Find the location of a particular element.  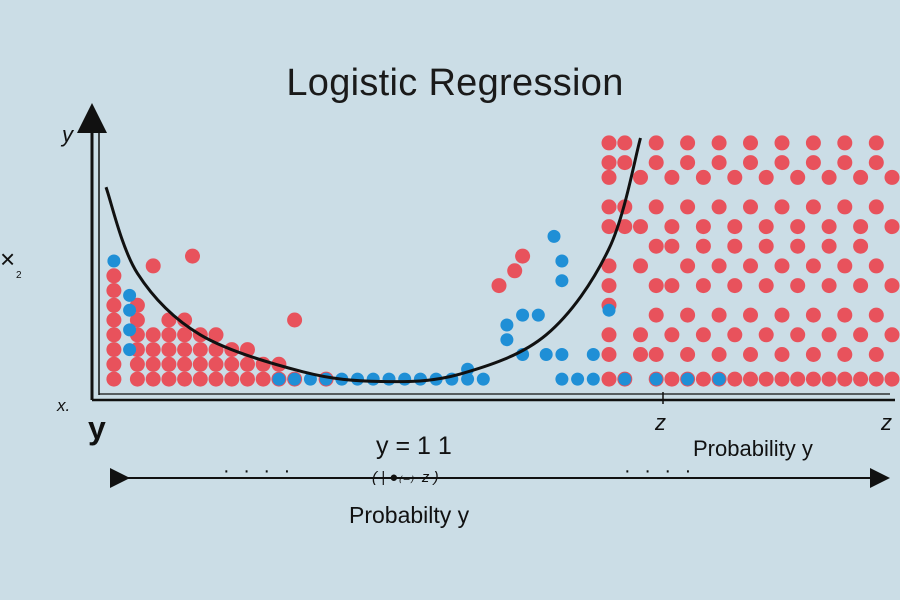

probability-label-right: Probability y is located at coordinates (753, 448).